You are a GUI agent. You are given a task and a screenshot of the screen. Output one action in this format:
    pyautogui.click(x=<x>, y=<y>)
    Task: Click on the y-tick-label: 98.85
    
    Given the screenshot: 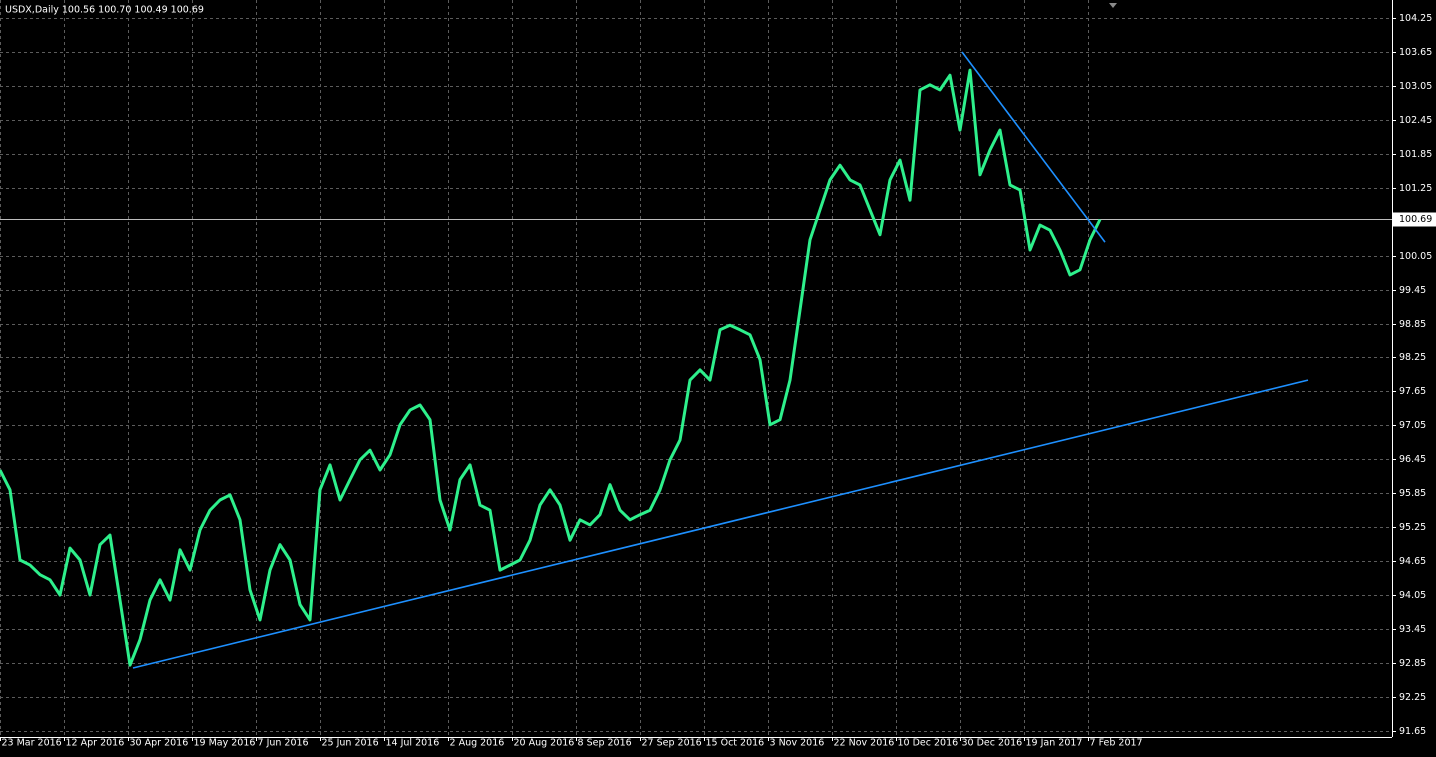 What is the action you would take?
    pyautogui.click(x=1412, y=324)
    